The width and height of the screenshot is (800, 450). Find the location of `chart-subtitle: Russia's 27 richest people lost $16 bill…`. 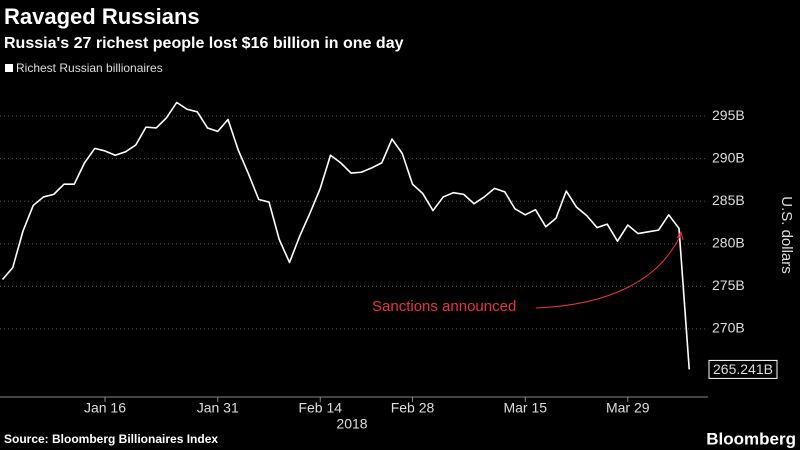

chart-subtitle: Russia's 27 richest people lost $16 bill… is located at coordinates (204, 43).